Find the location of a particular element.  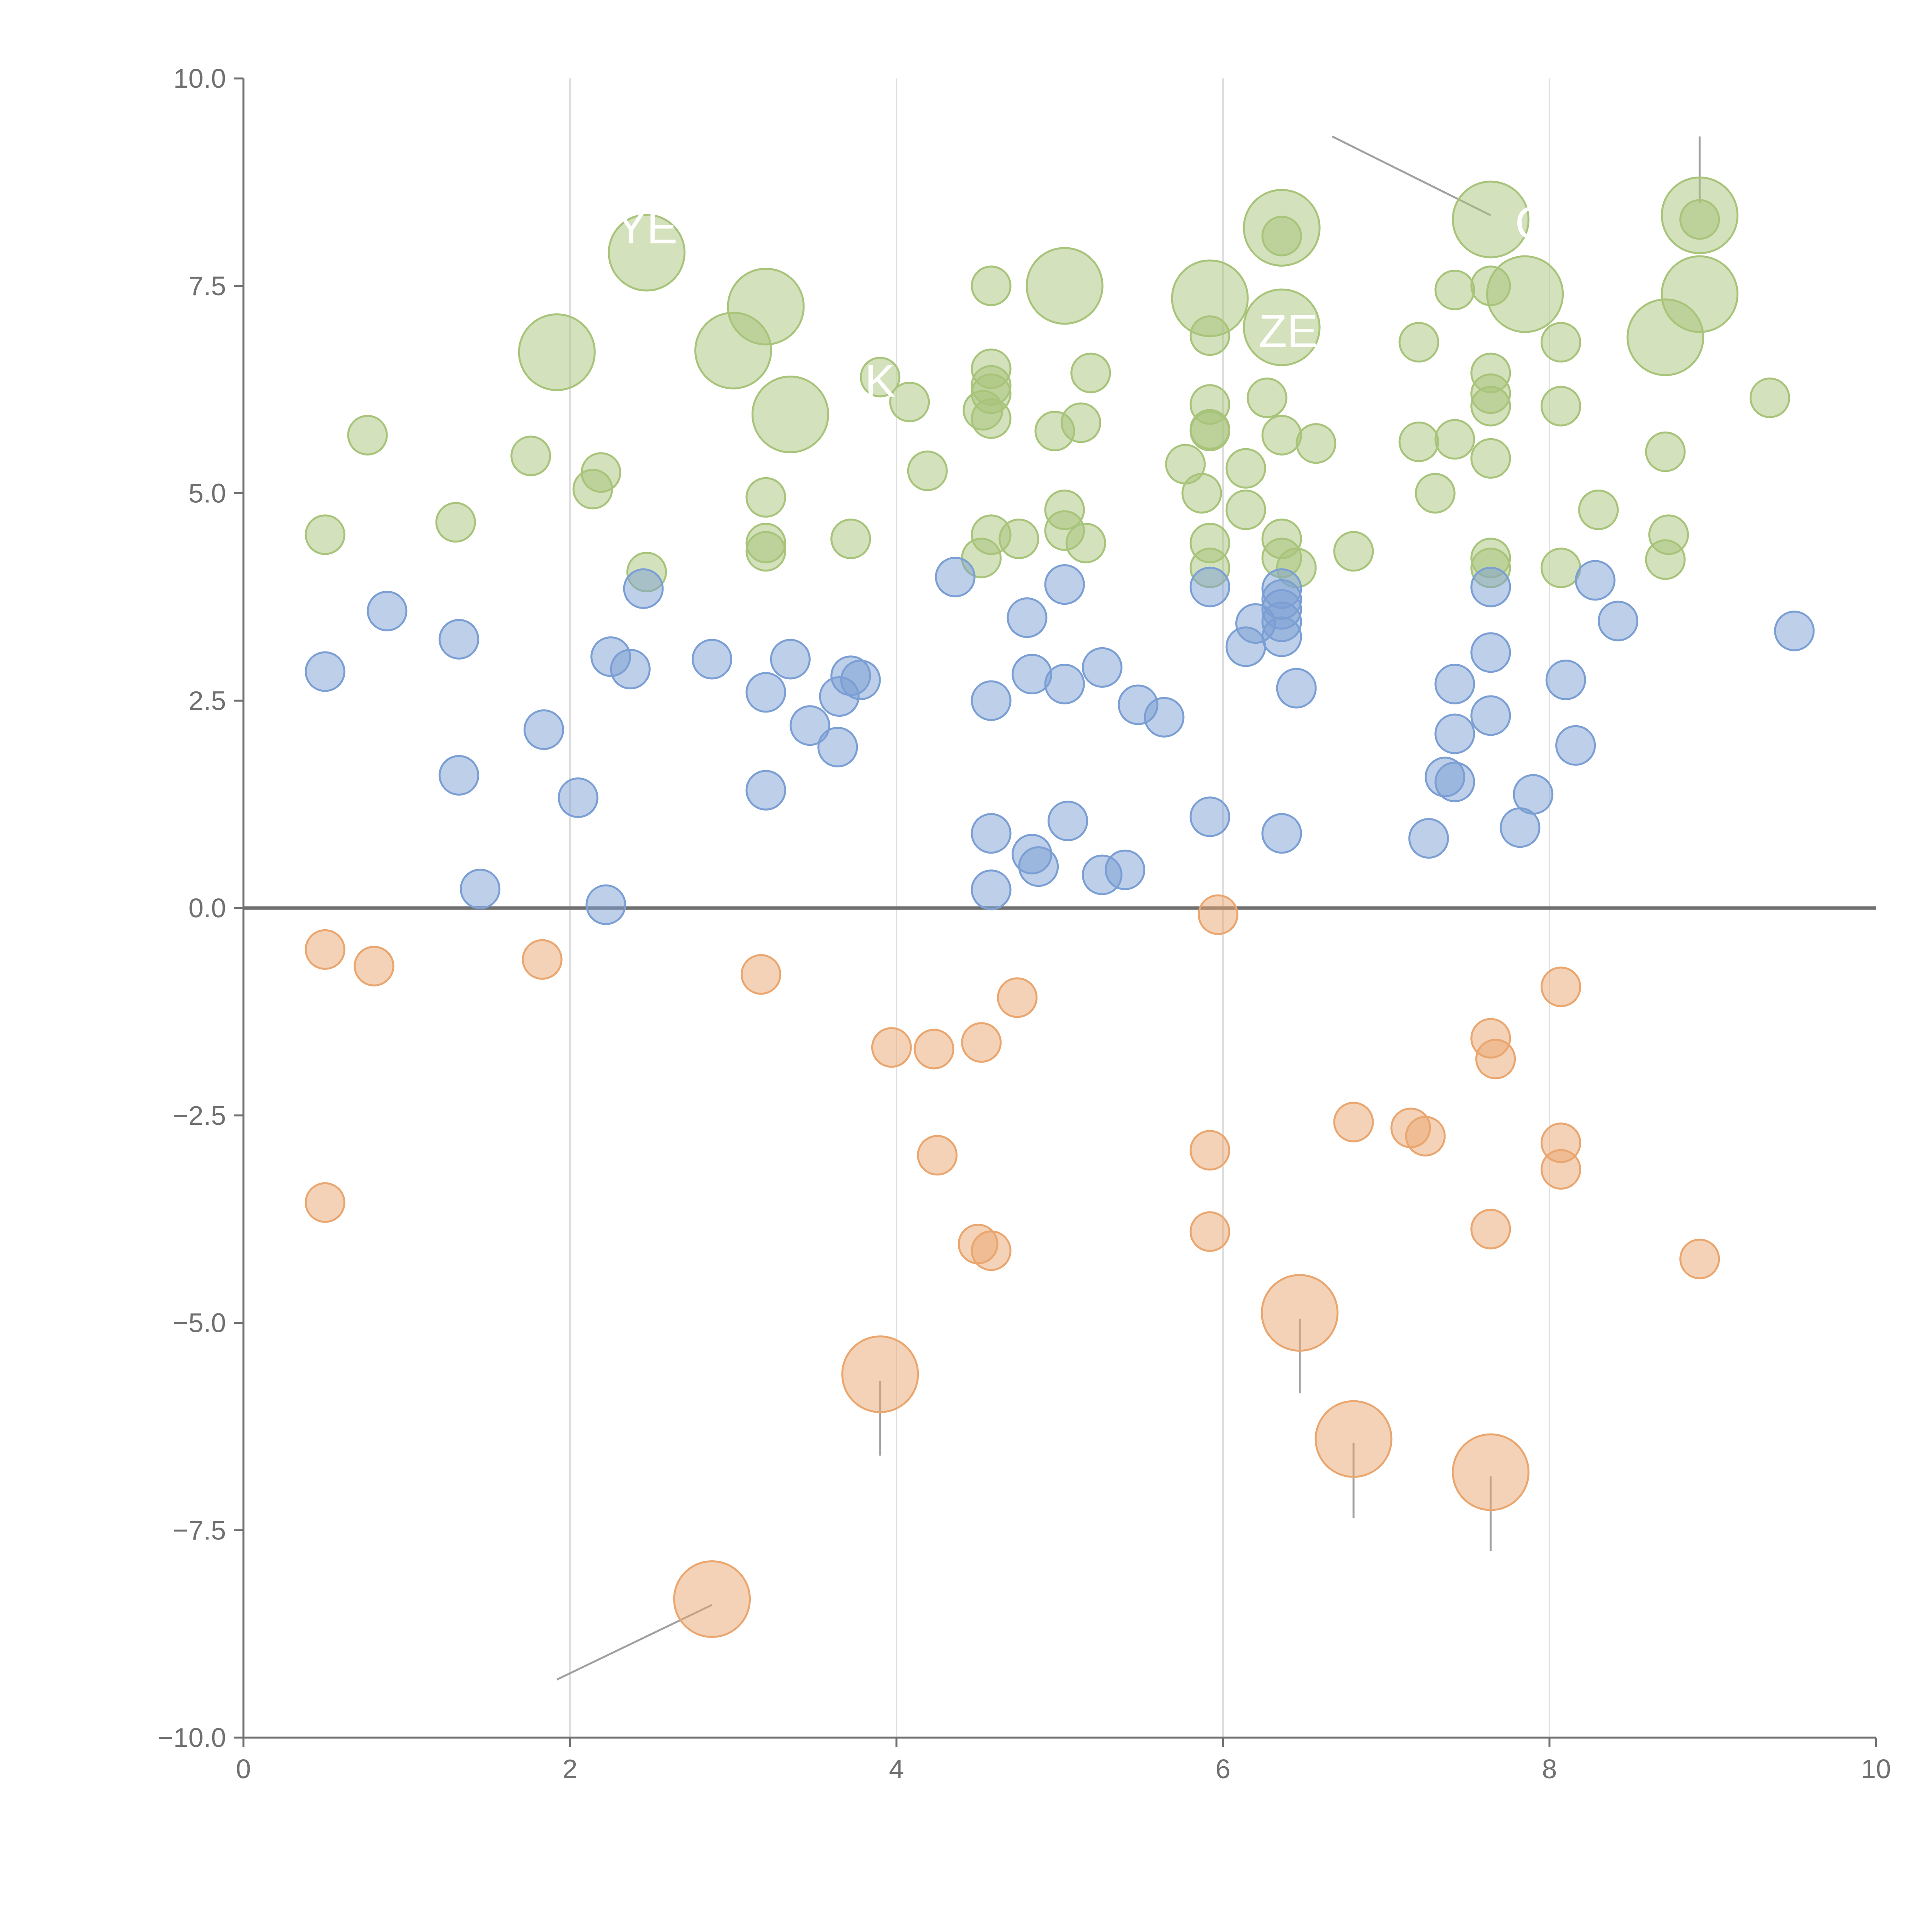

y-tick-label: −5.0 is located at coordinates (200, 1323).